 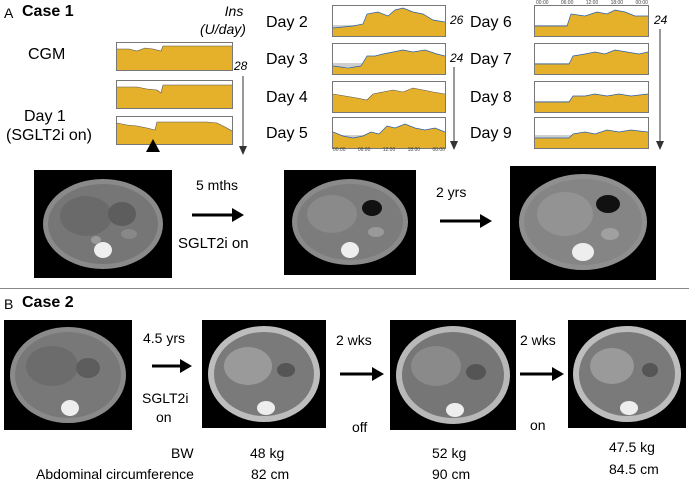 I want to click on day3-label: Day 3, so click(x=287, y=59).